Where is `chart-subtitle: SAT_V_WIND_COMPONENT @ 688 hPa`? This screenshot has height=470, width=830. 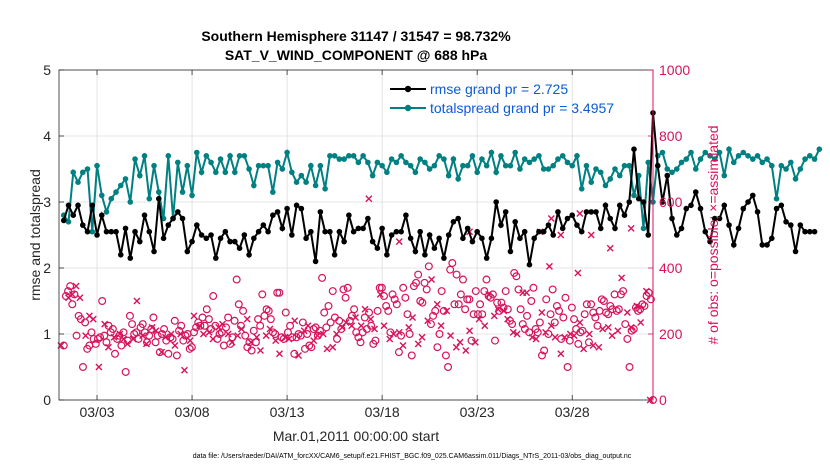 chart-subtitle: SAT_V_WIND_COMPONENT @ 688 hPa is located at coordinates (356, 55).